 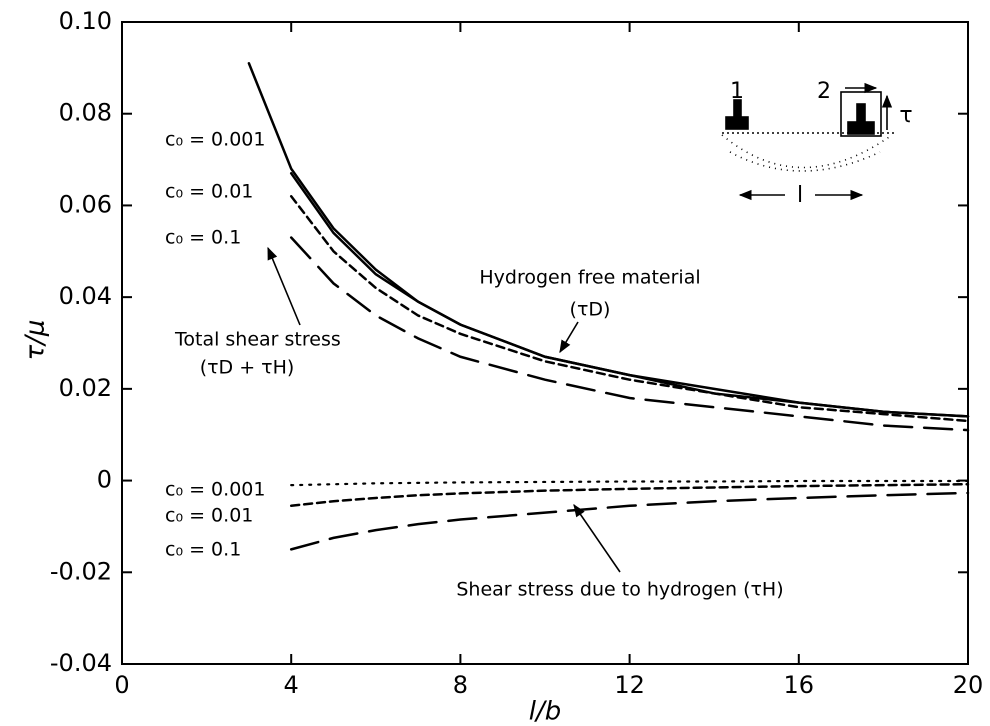 What do you see at coordinates (619, 590) in the screenshot?
I see `annotation: Shear stress due to hydrogen (τH)` at bounding box center [619, 590].